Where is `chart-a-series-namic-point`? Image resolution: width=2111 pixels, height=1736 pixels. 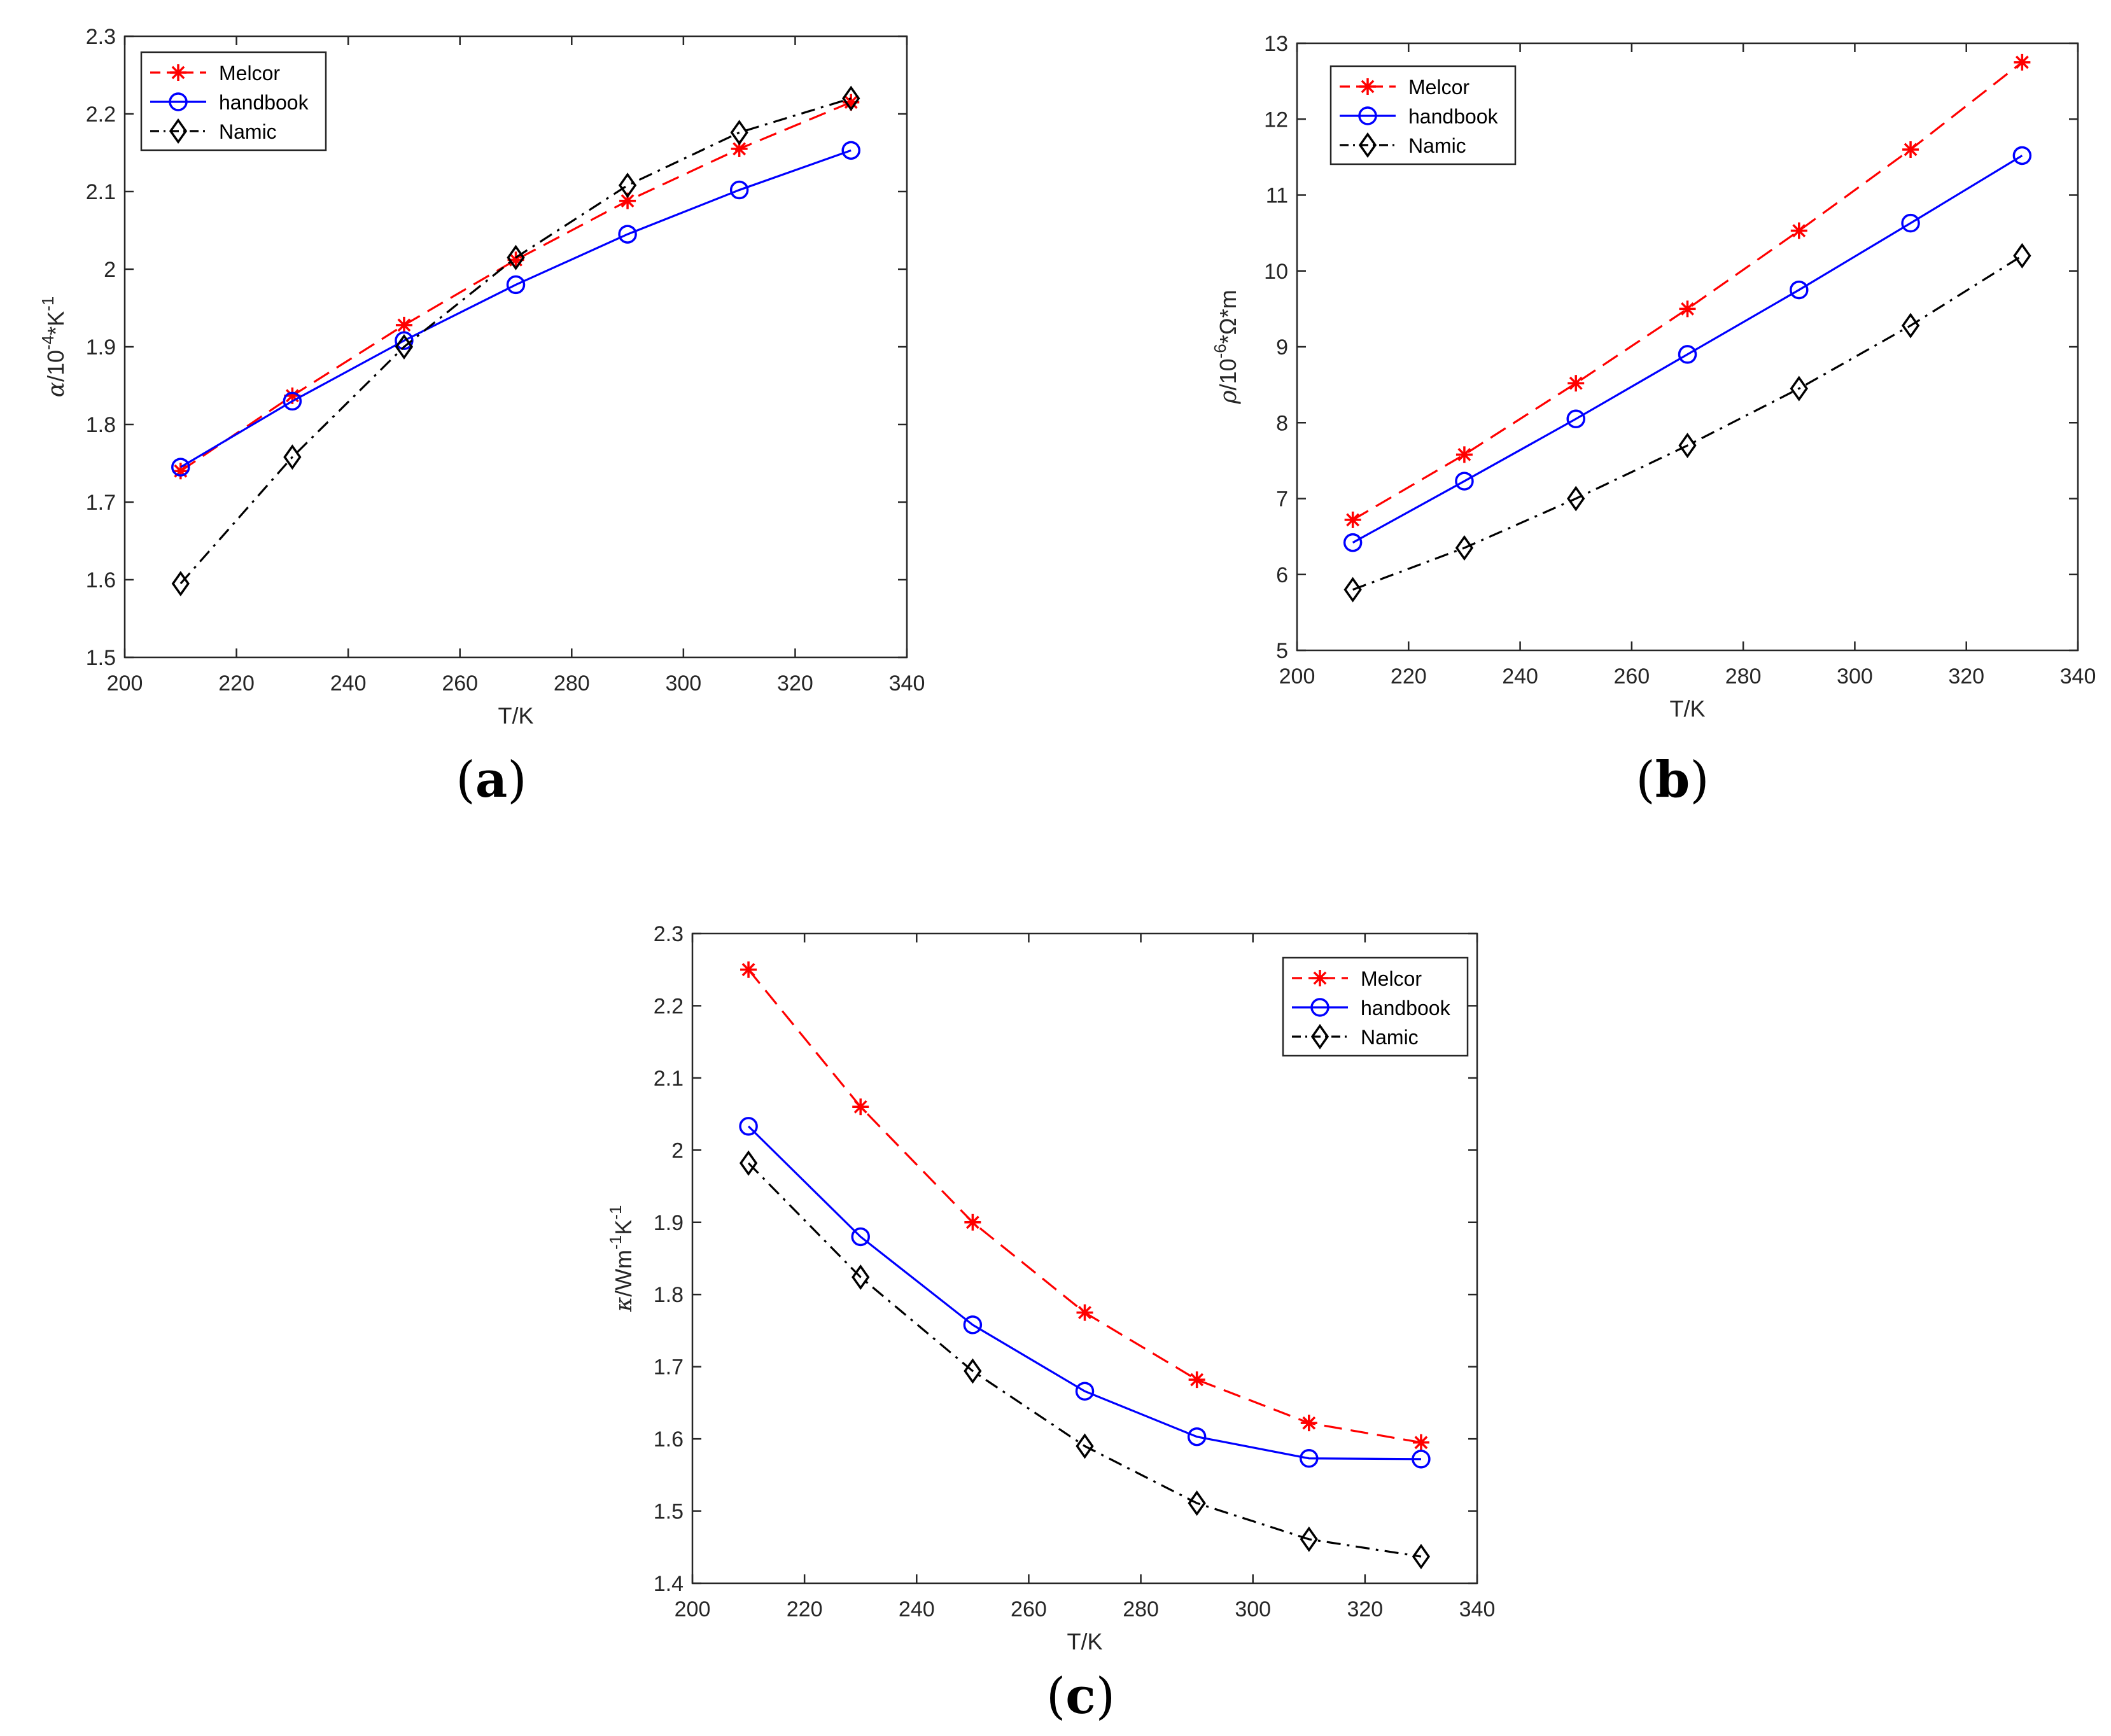 chart-a-series-namic-point is located at coordinates (627, 185).